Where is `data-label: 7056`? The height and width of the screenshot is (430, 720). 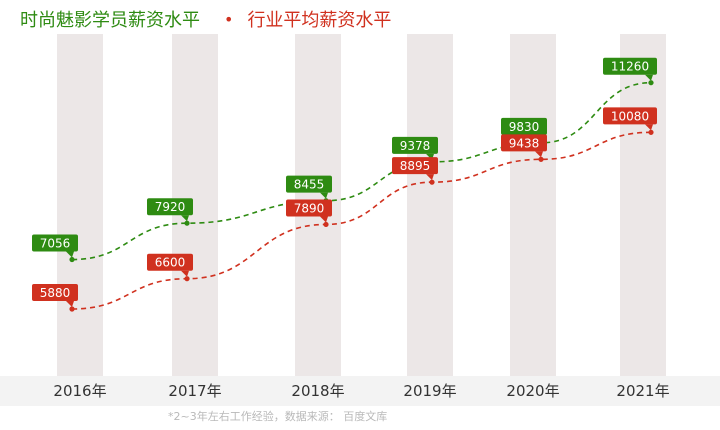
data-label: 7056 is located at coordinates (55, 246).